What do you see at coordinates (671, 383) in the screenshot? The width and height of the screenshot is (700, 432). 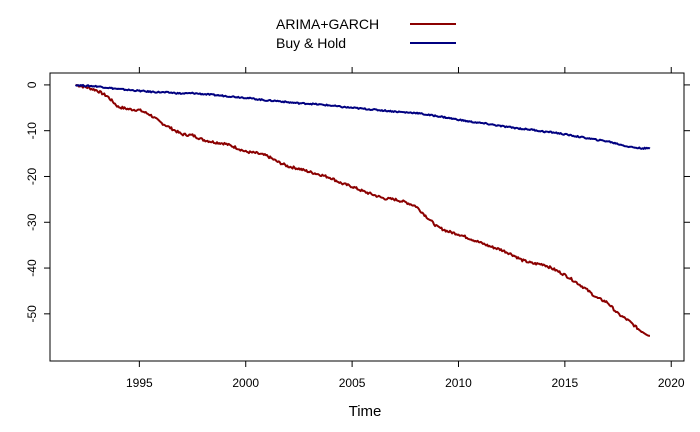 I see `x-tick-label: 2020` at bounding box center [671, 383].